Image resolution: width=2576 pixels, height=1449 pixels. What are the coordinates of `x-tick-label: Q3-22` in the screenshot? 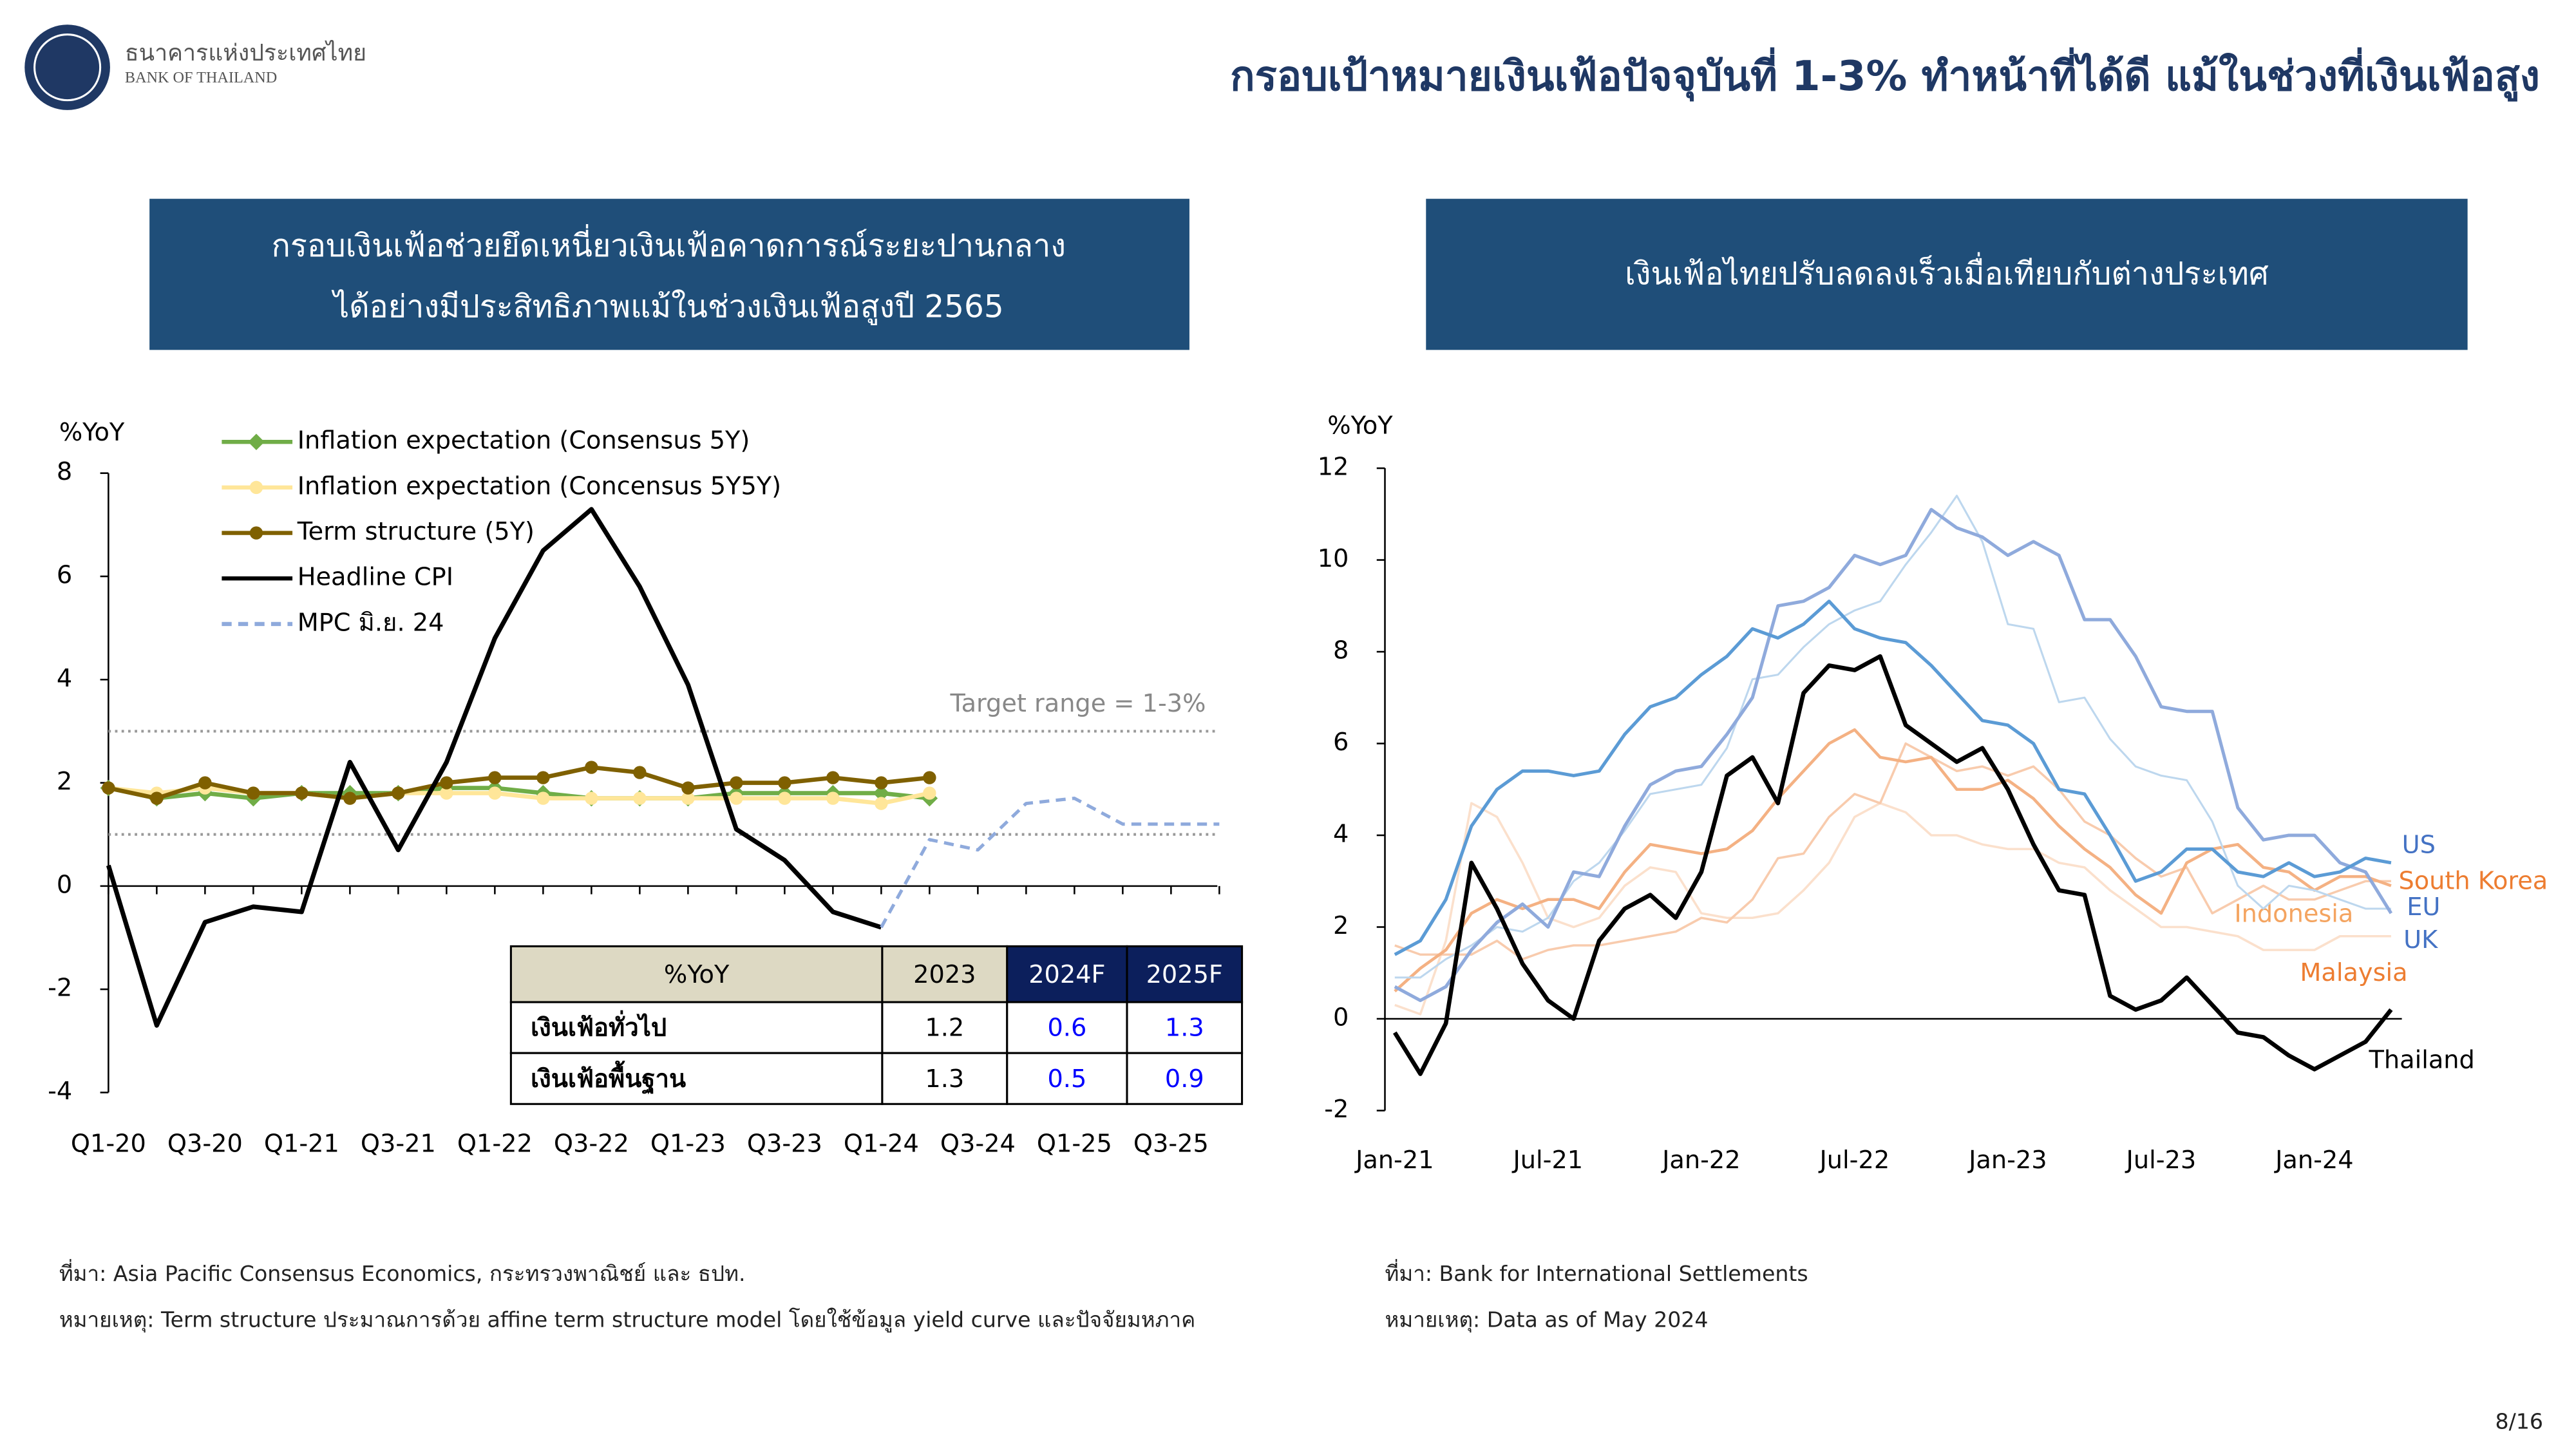 It's located at (591, 1144).